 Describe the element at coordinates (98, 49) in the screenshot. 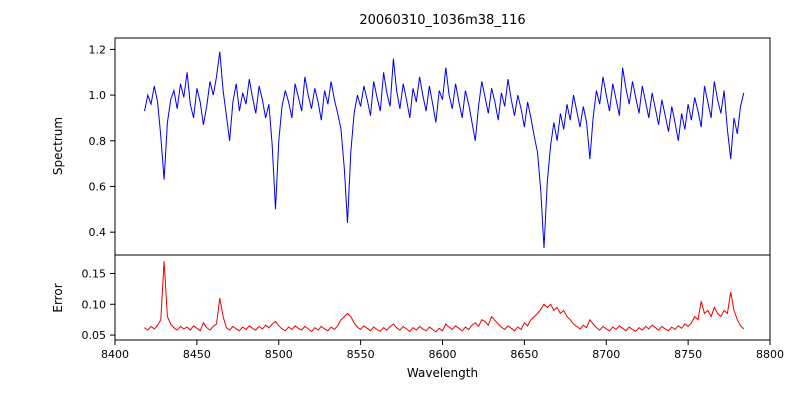

I see `spectrum-y-tick-label: 1.2` at that location.